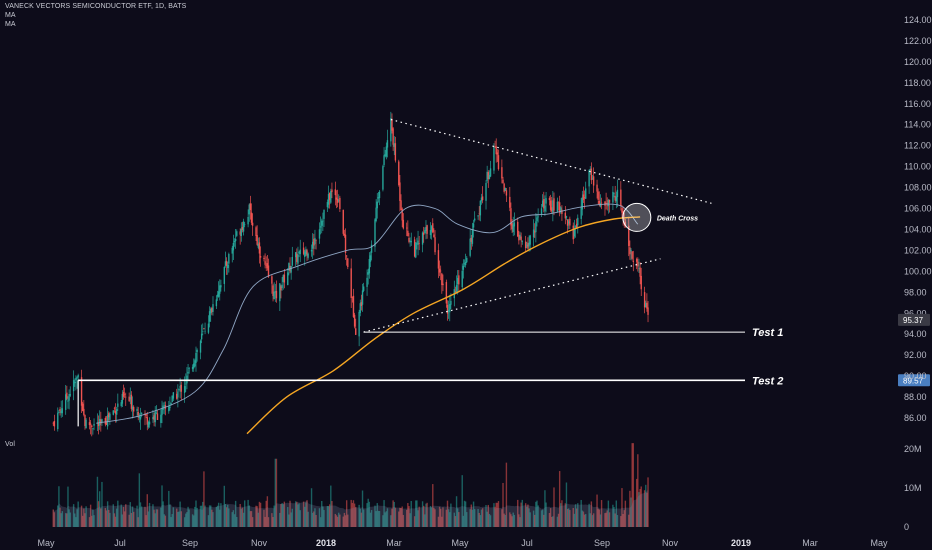 This screenshot has height=550, width=932. What do you see at coordinates (917, 104) in the screenshot?
I see `price-tick-label: 116.00` at bounding box center [917, 104].